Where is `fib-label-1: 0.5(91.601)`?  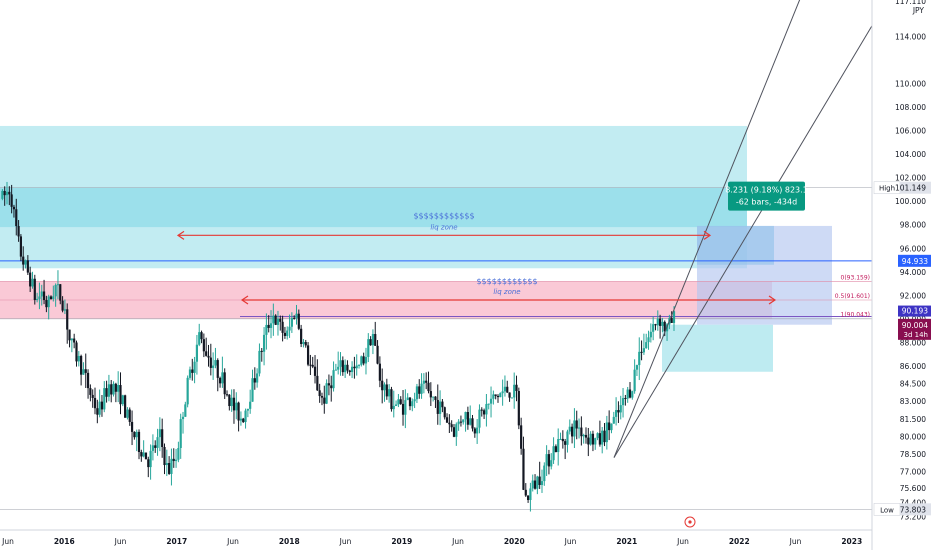
fib-label-1: 0.5(91.601) is located at coordinates (852, 296).